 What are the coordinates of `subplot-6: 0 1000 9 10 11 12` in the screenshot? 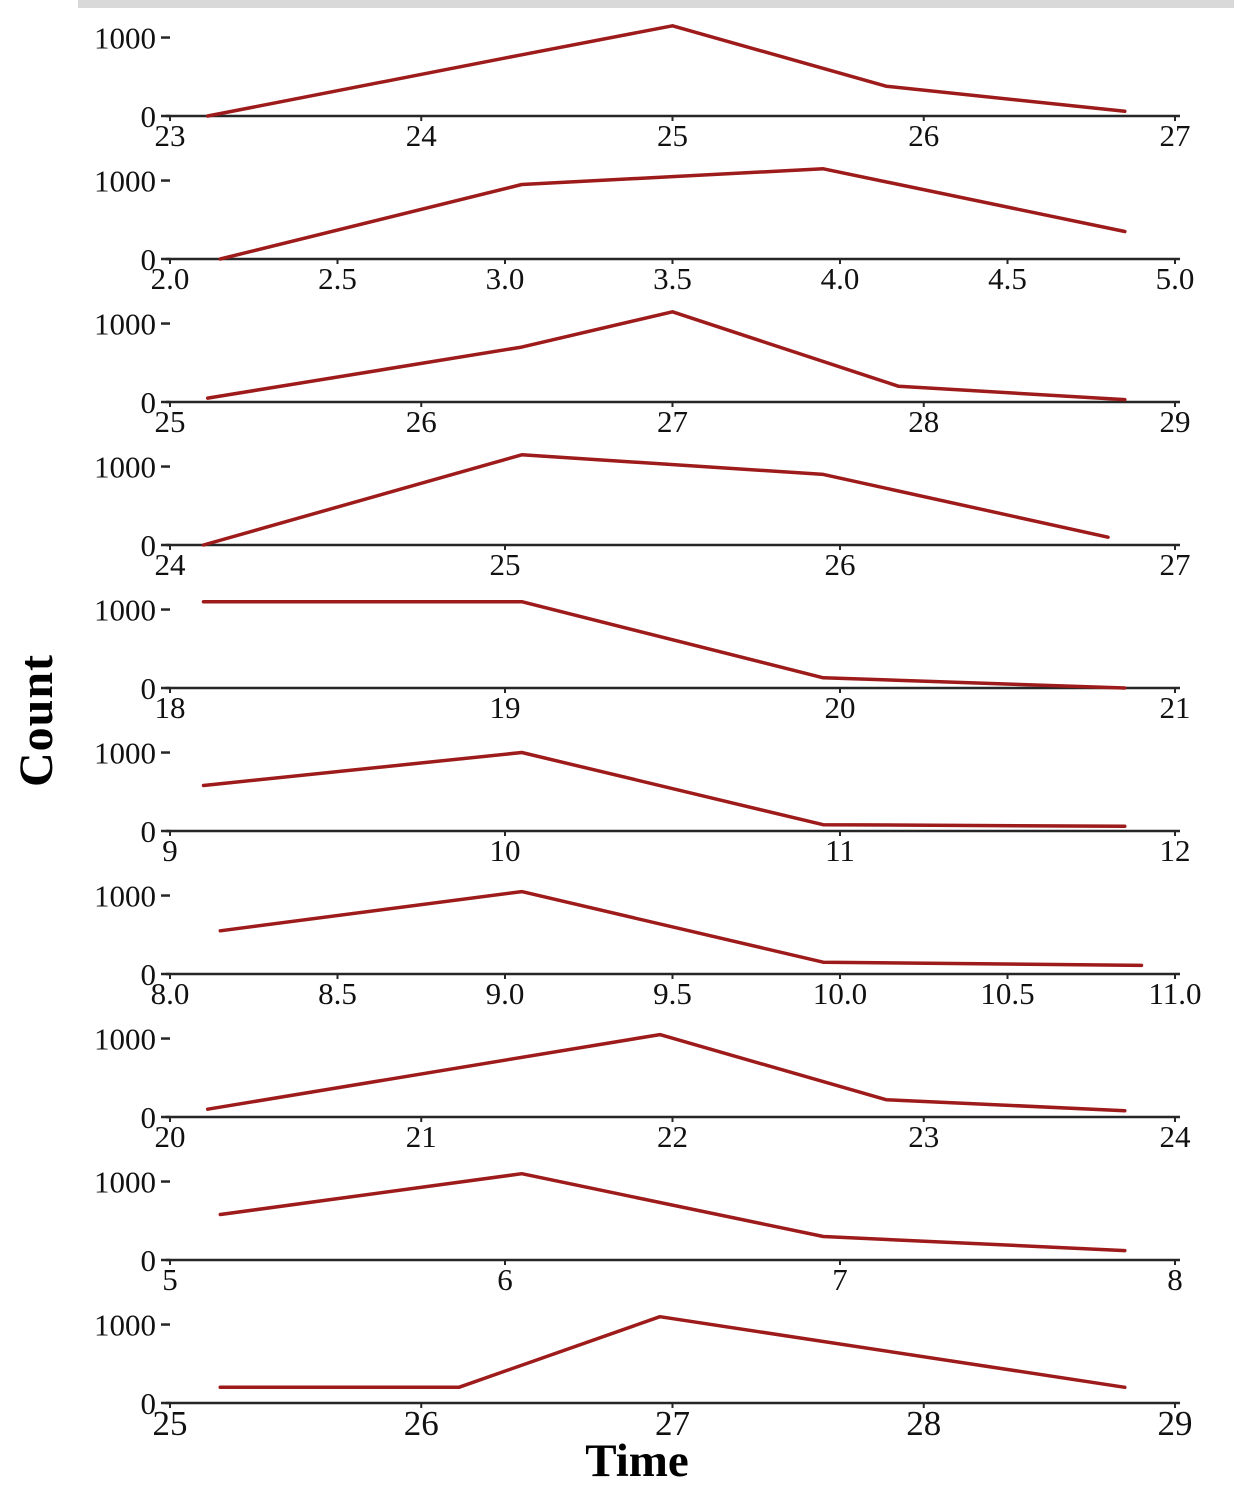 It's located at (642, 801).